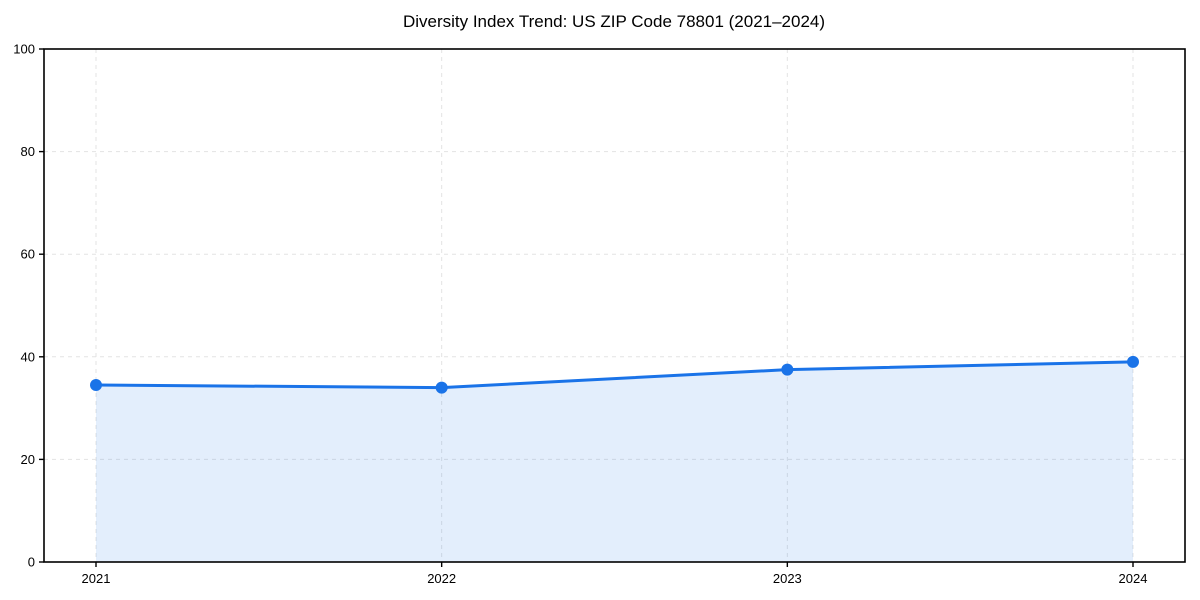 This screenshot has height=600, width=1200. What do you see at coordinates (96, 578) in the screenshot?
I see `x-tick-label: 2021` at bounding box center [96, 578].